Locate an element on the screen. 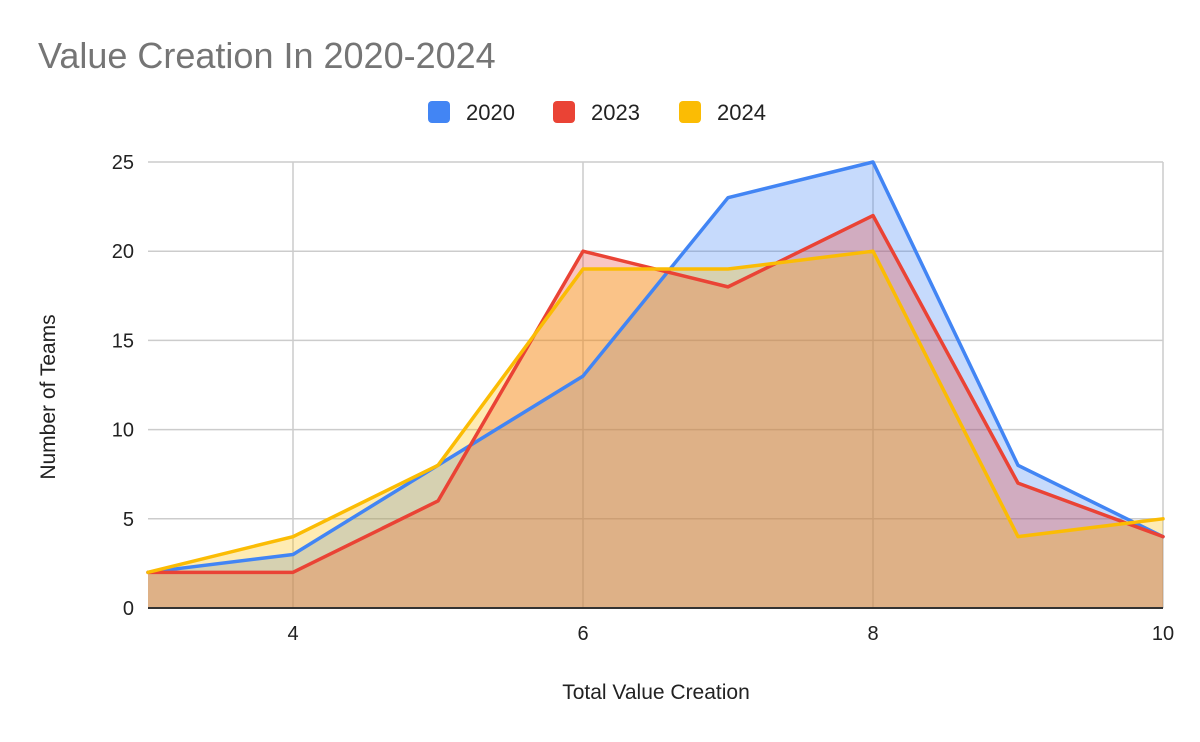  y-tick-label: 10 is located at coordinates (123, 431).